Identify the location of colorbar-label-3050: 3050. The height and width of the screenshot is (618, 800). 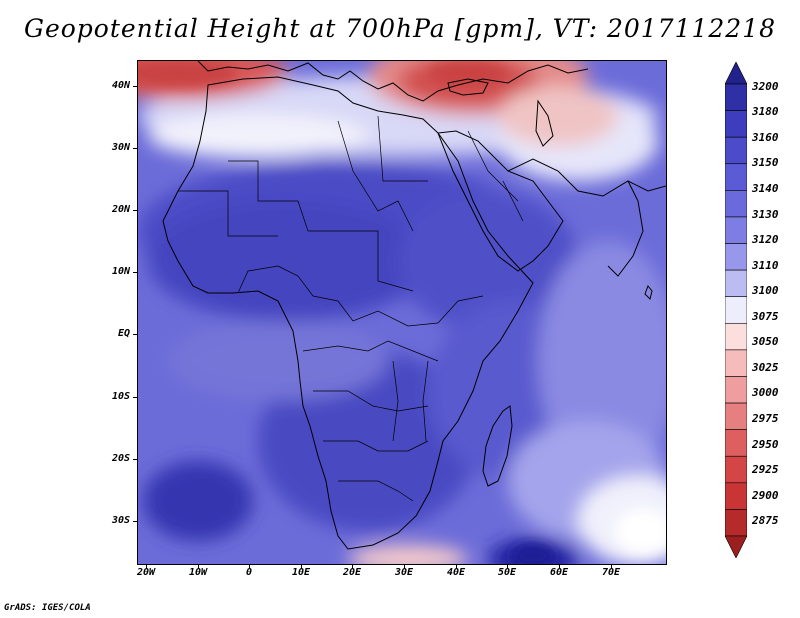
(765, 341).